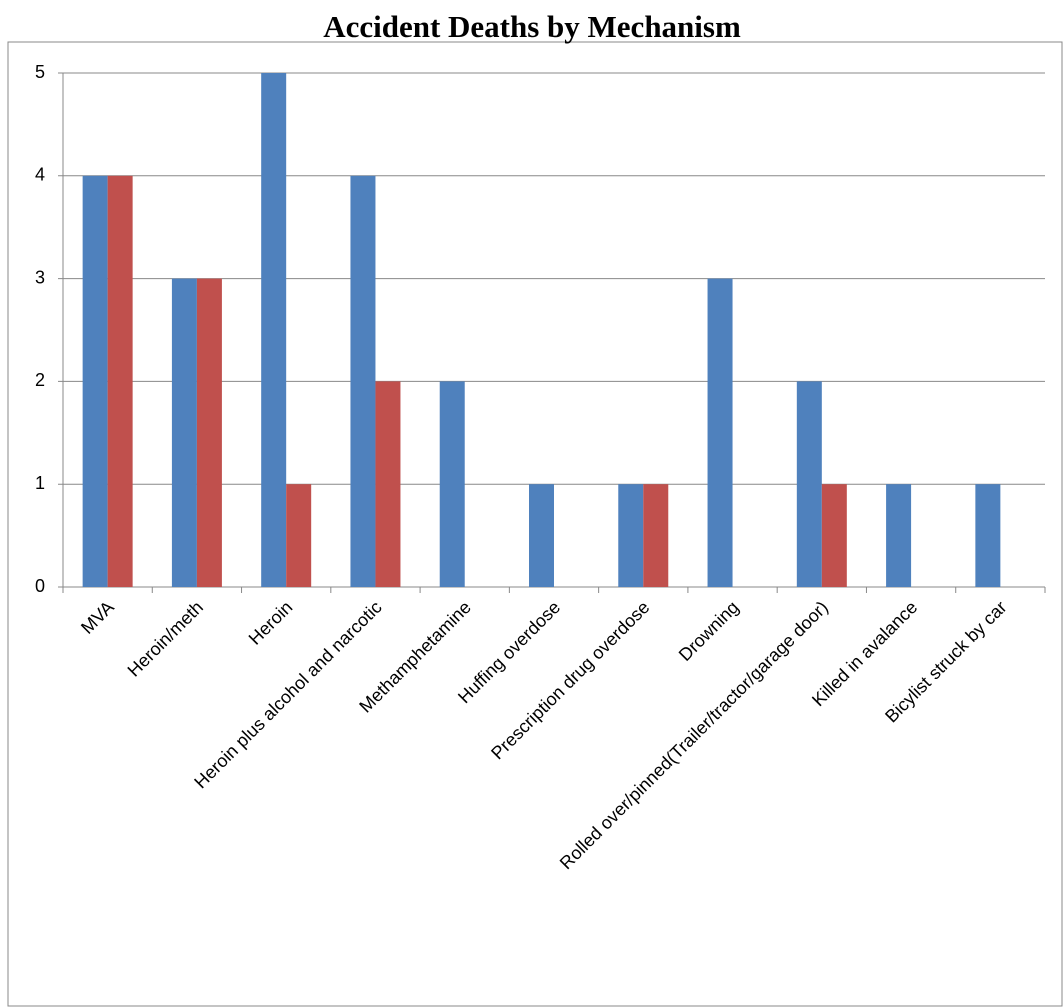 The width and height of the screenshot is (1063, 1007). Describe the element at coordinates (271, 623) in the screenshot. I see `x-tick-label: Heroin` at that location.